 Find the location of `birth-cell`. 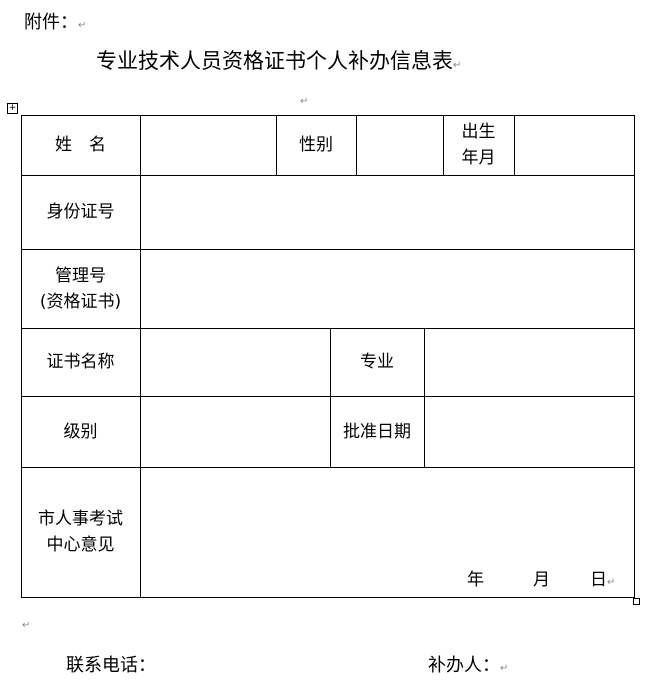

birth-cell is located at coordinates (574, 145).